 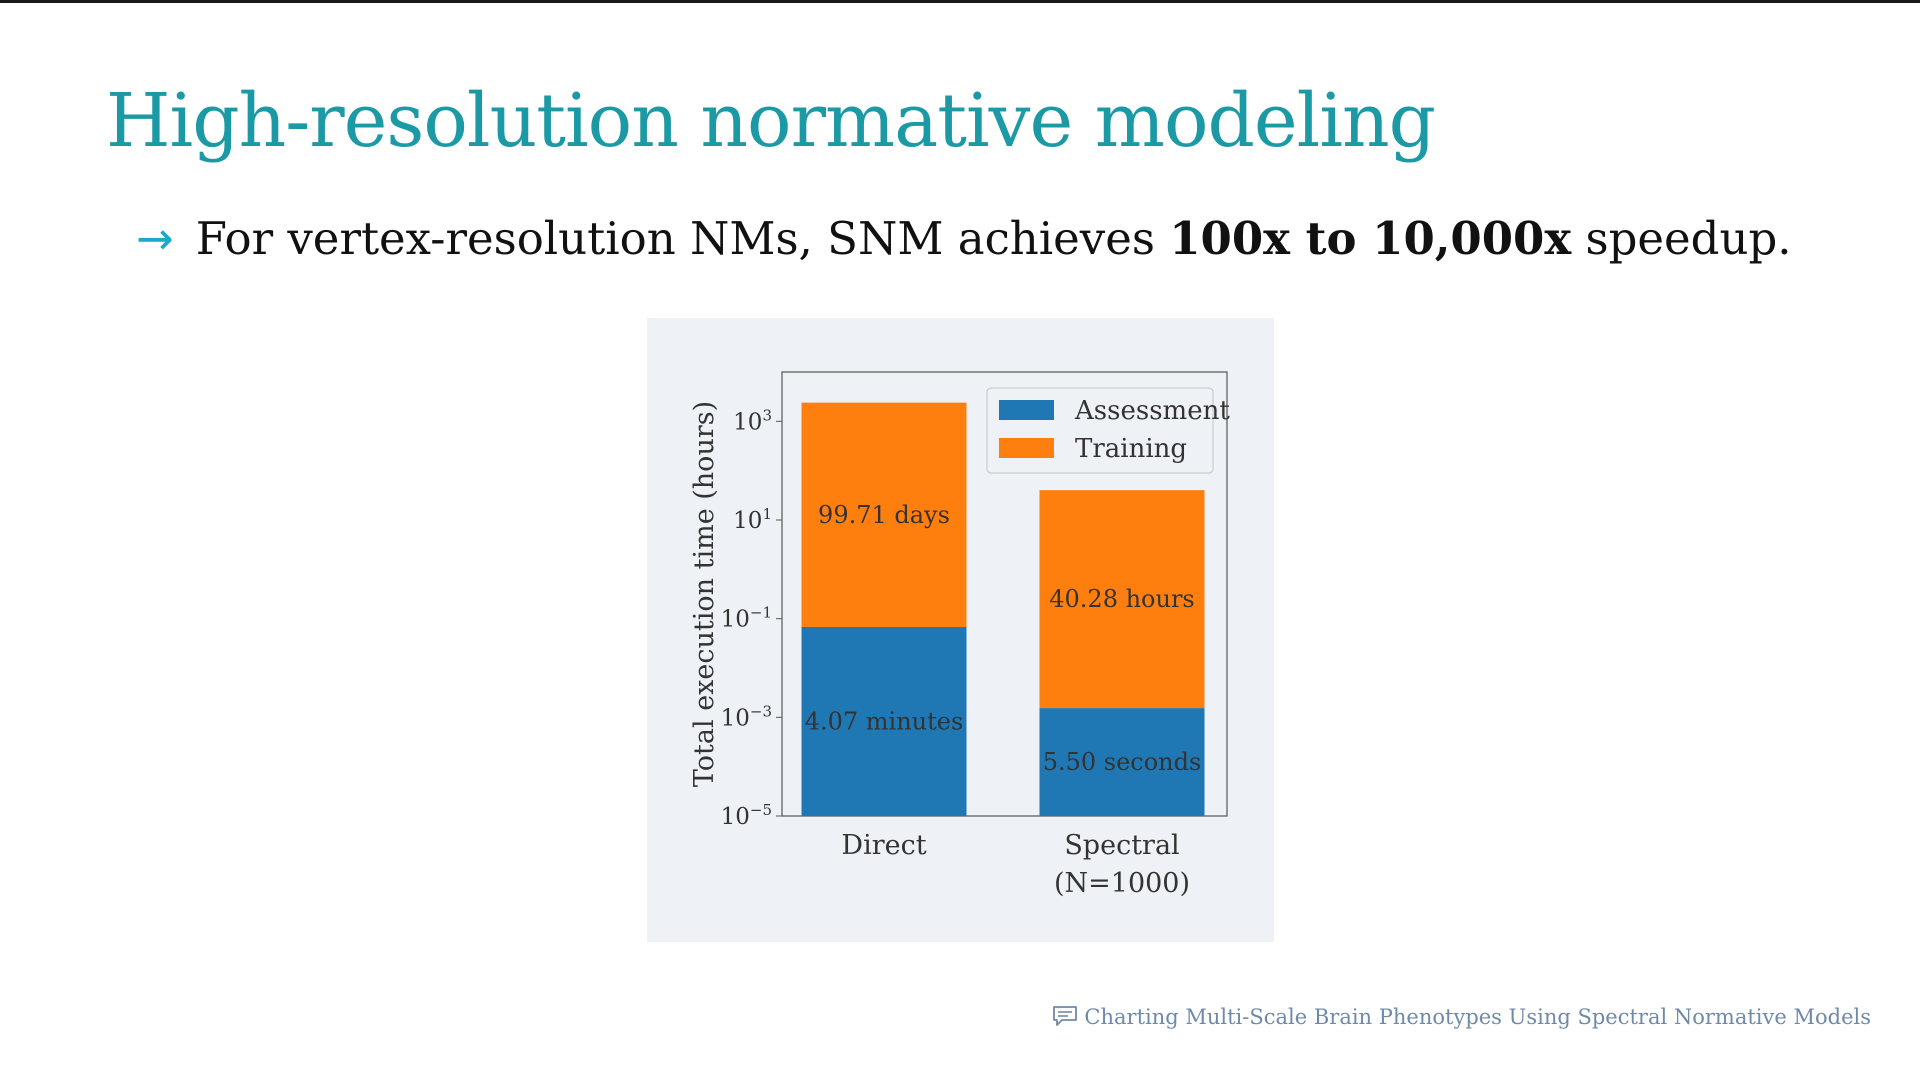 I want to click on bar-label-training-1: 40.28 hours, so click(x=1122, y=599).